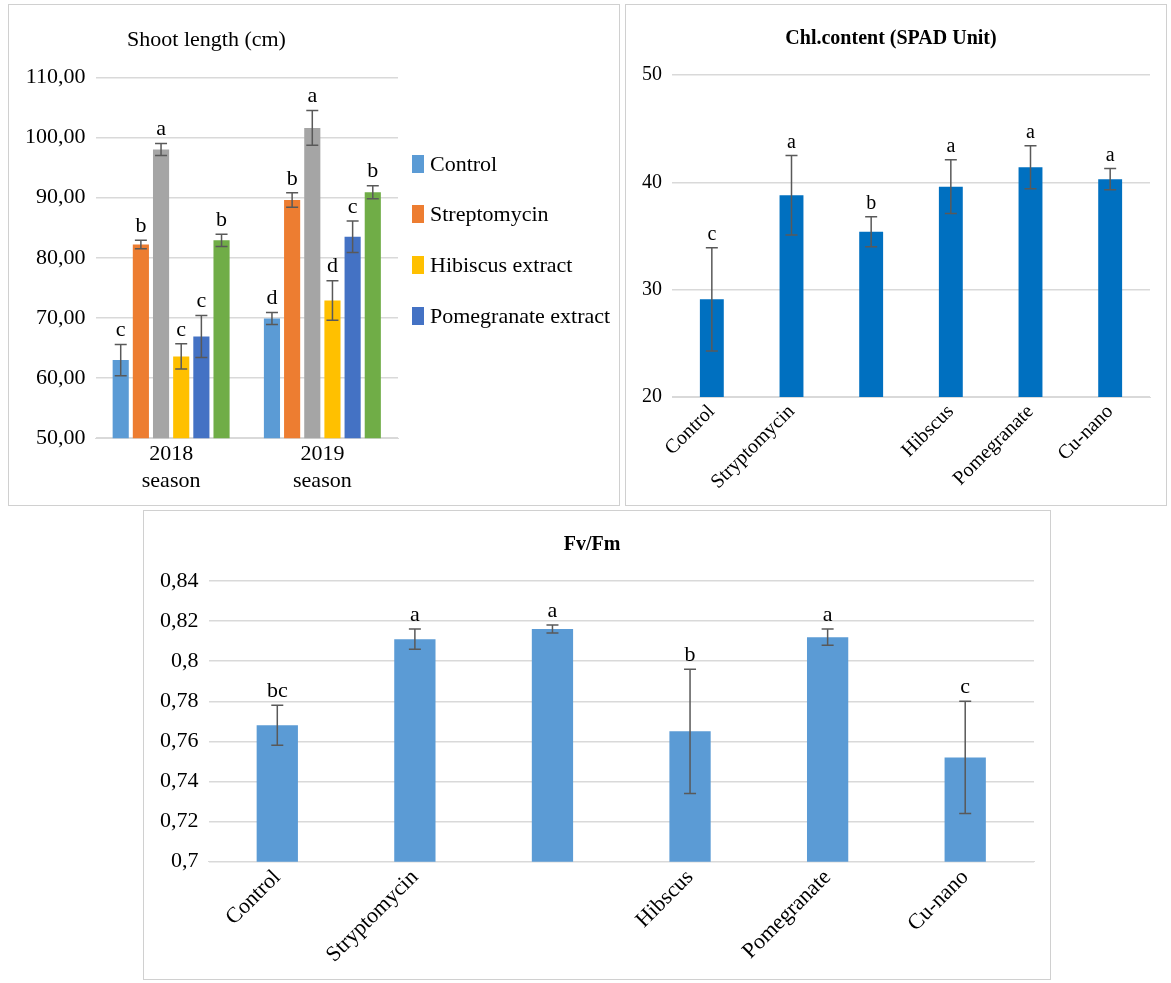 Image resolution: width=1171 pixels, height=983 pixels. I want to click on y-tick-label: 60,00, so click(61, 376).